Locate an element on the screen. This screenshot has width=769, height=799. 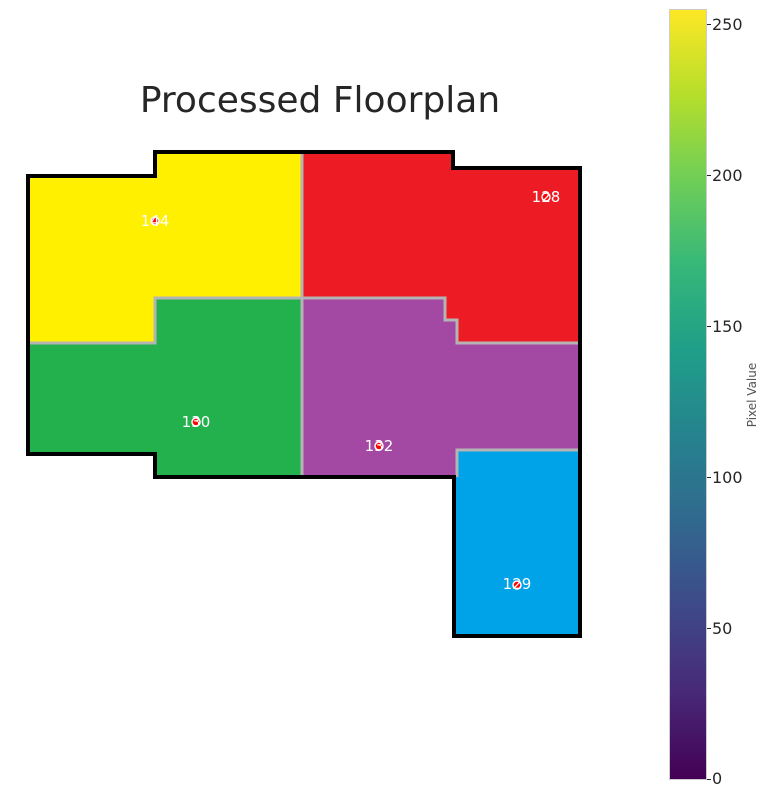
room-marker-purple: 132 is located at coordinates (379, 446).